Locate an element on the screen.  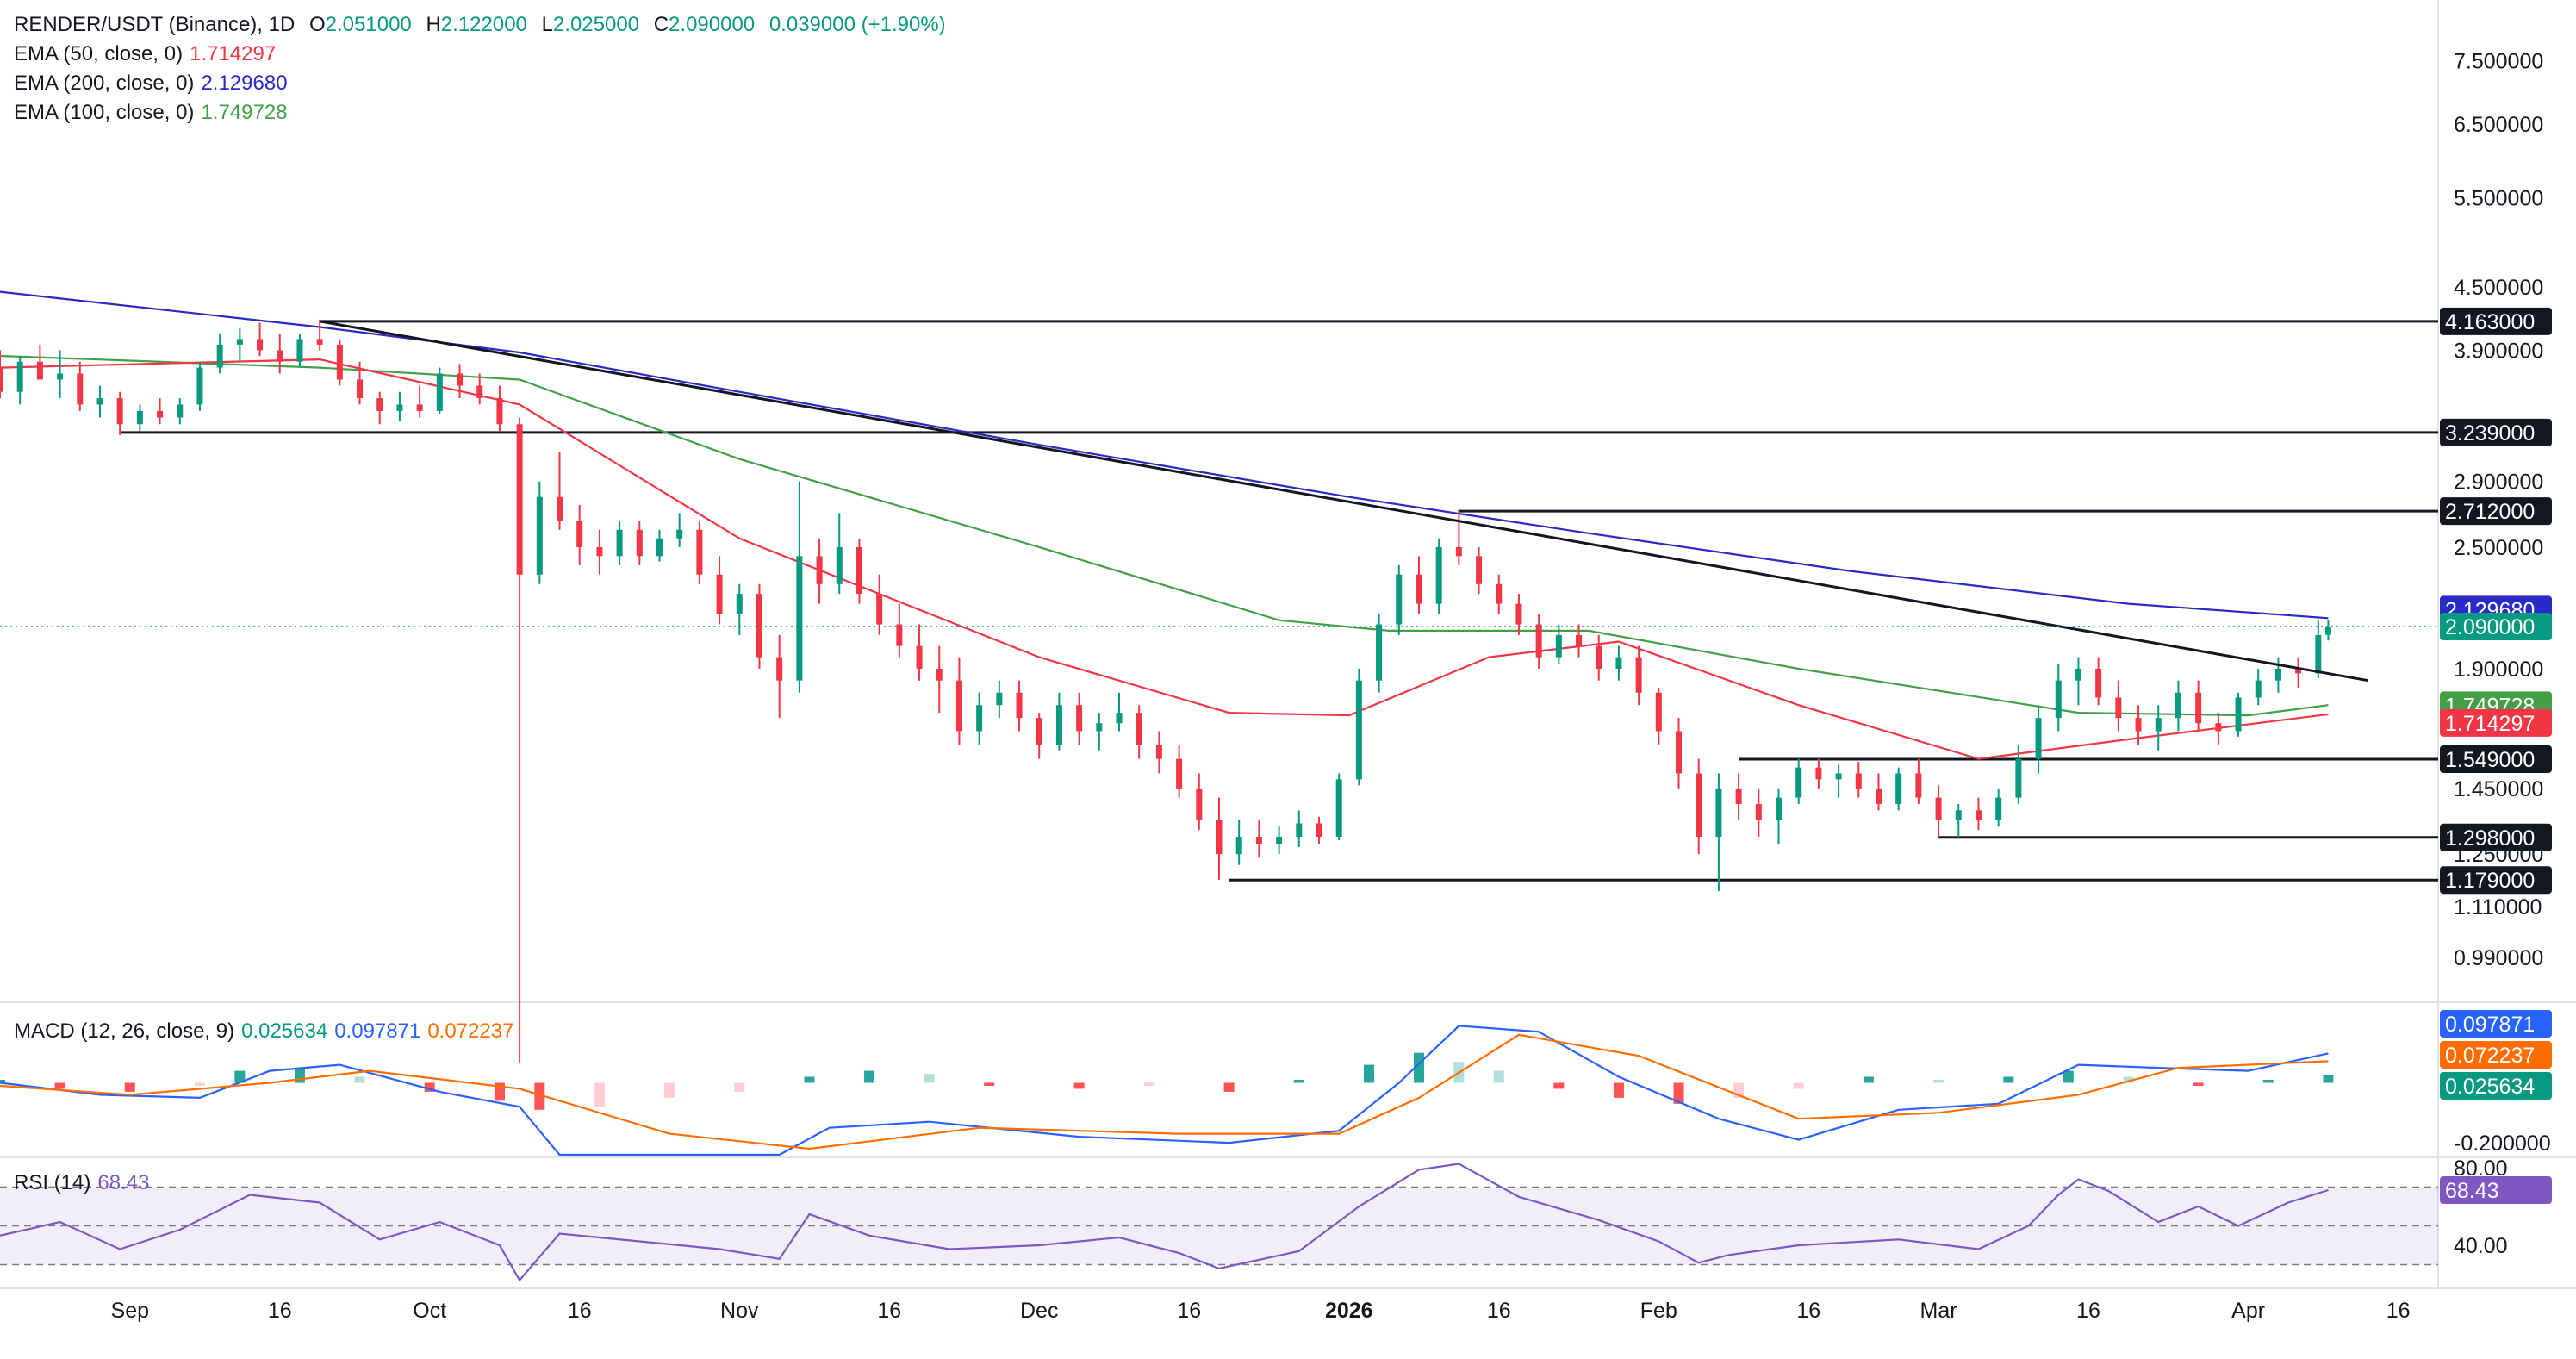
level-price-tag-label: 2.712000 is located at coordinates (2490, 512).